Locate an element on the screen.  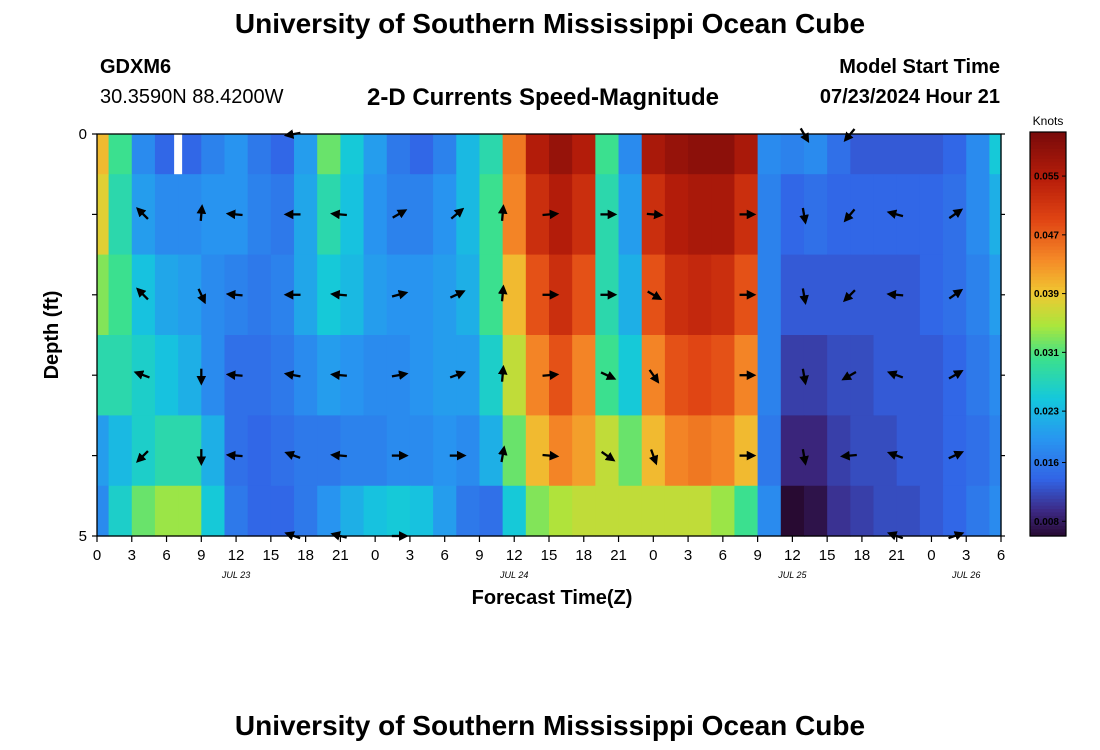
colorbar: 0.055 0.047 0.039 0.031 0.023 0.016 0.008 is located at coordinates (1048, 334).